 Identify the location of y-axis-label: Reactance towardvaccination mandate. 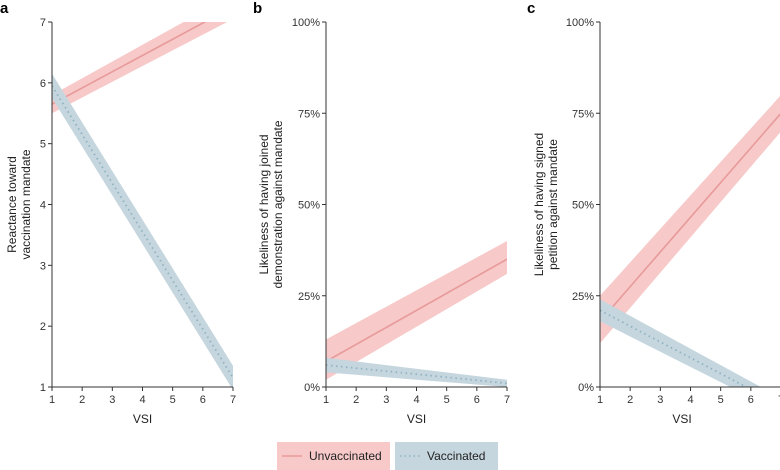
(19, 204).